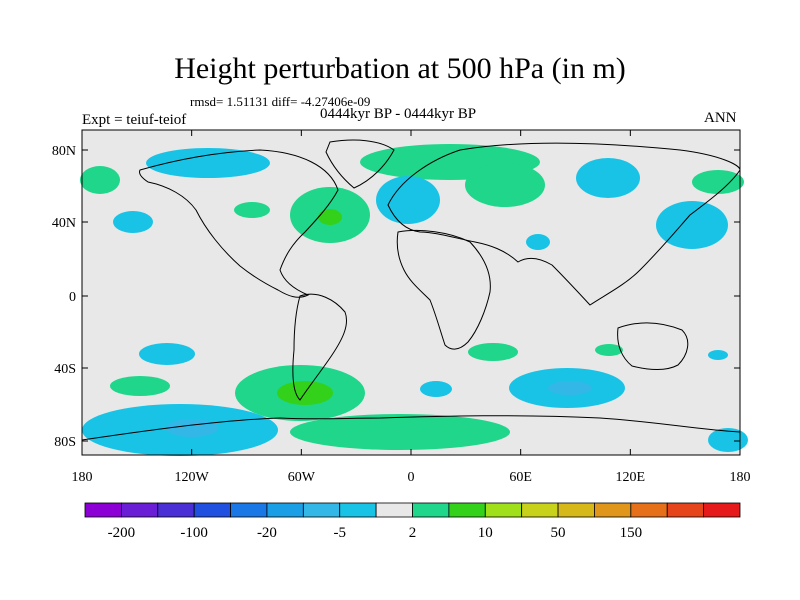 Image resolution: width=800 pixels, height=600 pixels. I want to click on lat-tick-label: 40N, so click(64, 223).